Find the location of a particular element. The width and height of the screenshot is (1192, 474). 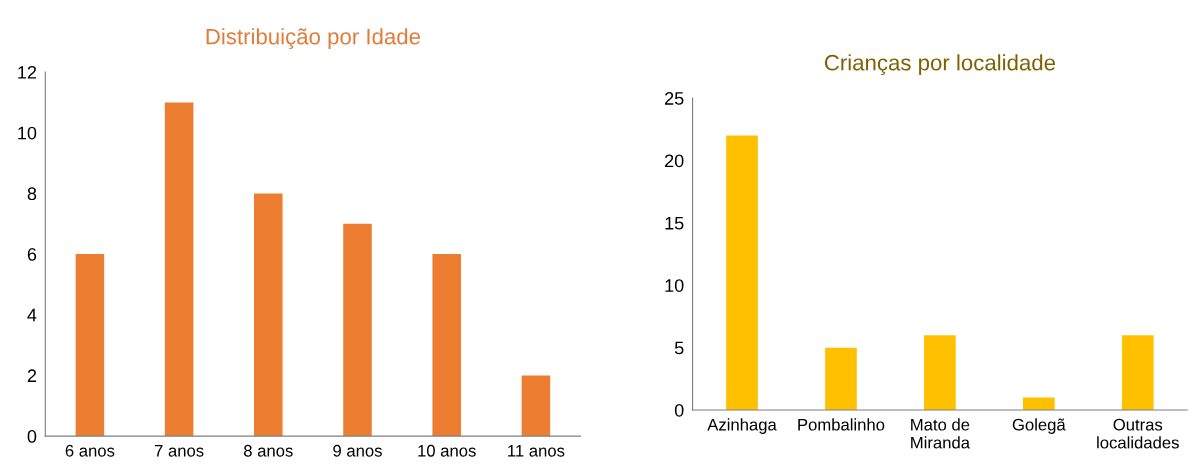

x-tick-label: 10 anos is located at coordinates (447, 450).